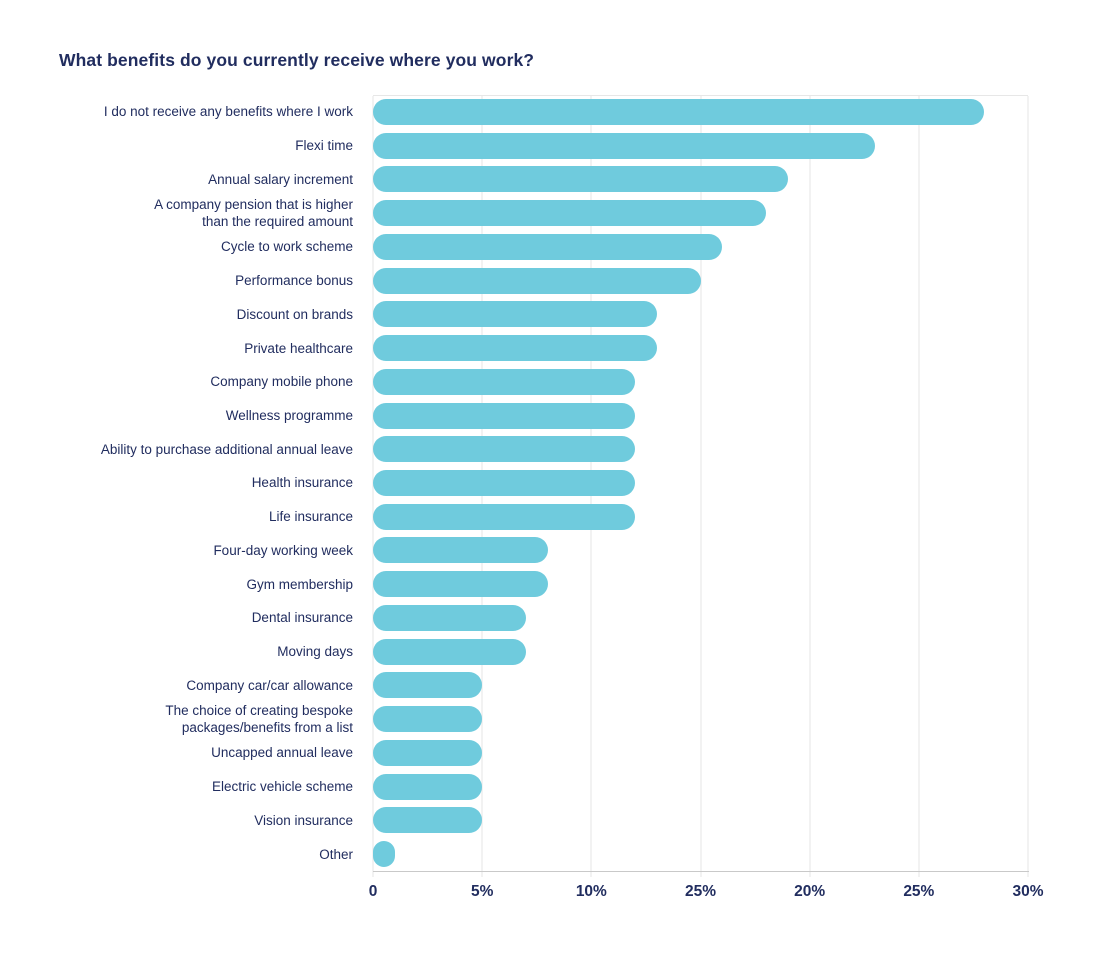  I want to click on x-tick-label: 10%, so click(591, 891).